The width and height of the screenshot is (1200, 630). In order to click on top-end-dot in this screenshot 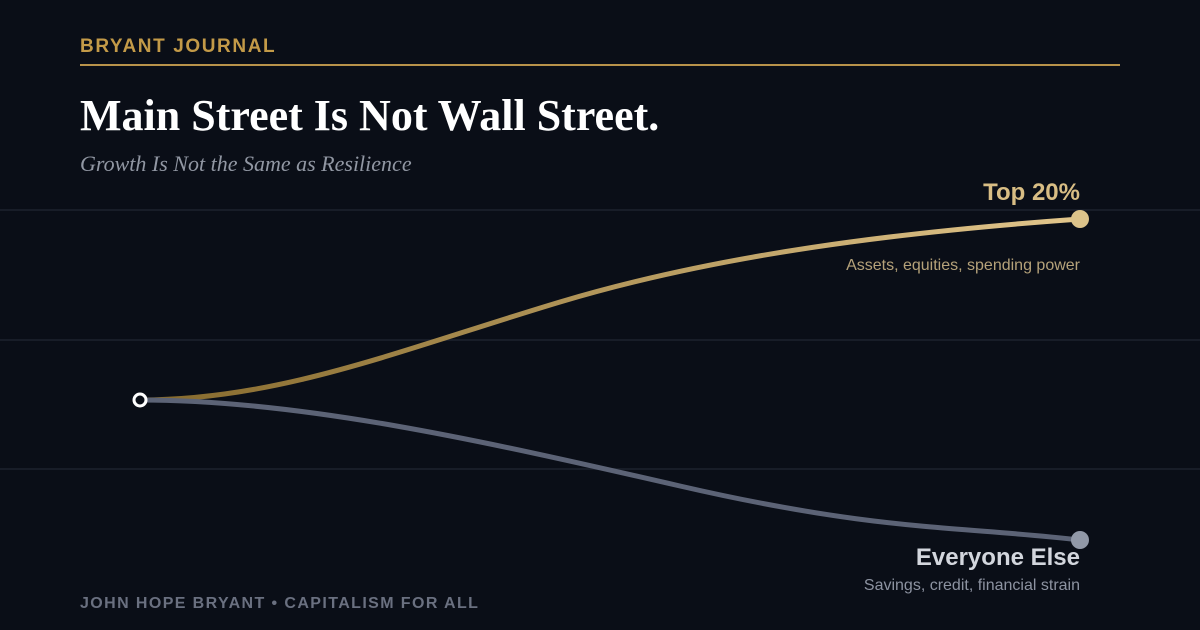, I will do `click(1080, 219)`.